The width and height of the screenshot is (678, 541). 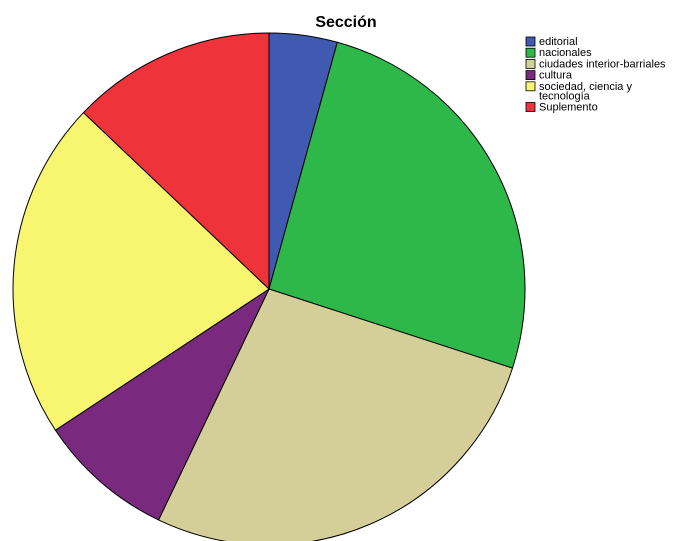 I want to click on chart-title: Sección, so click(x=345, y=22).